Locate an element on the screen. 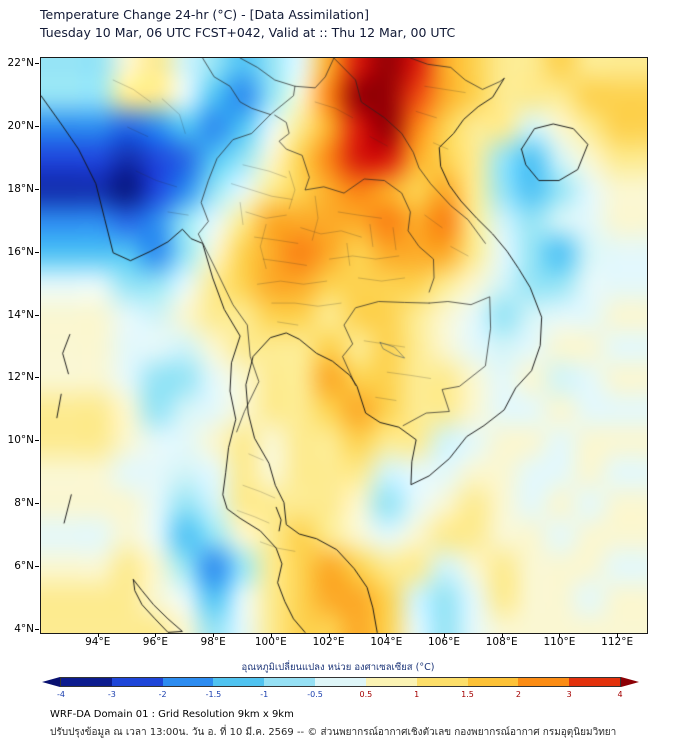 This screenshot has height=756, width=676. lon-tick-label: 94°E is located at coordinates (98, 642).